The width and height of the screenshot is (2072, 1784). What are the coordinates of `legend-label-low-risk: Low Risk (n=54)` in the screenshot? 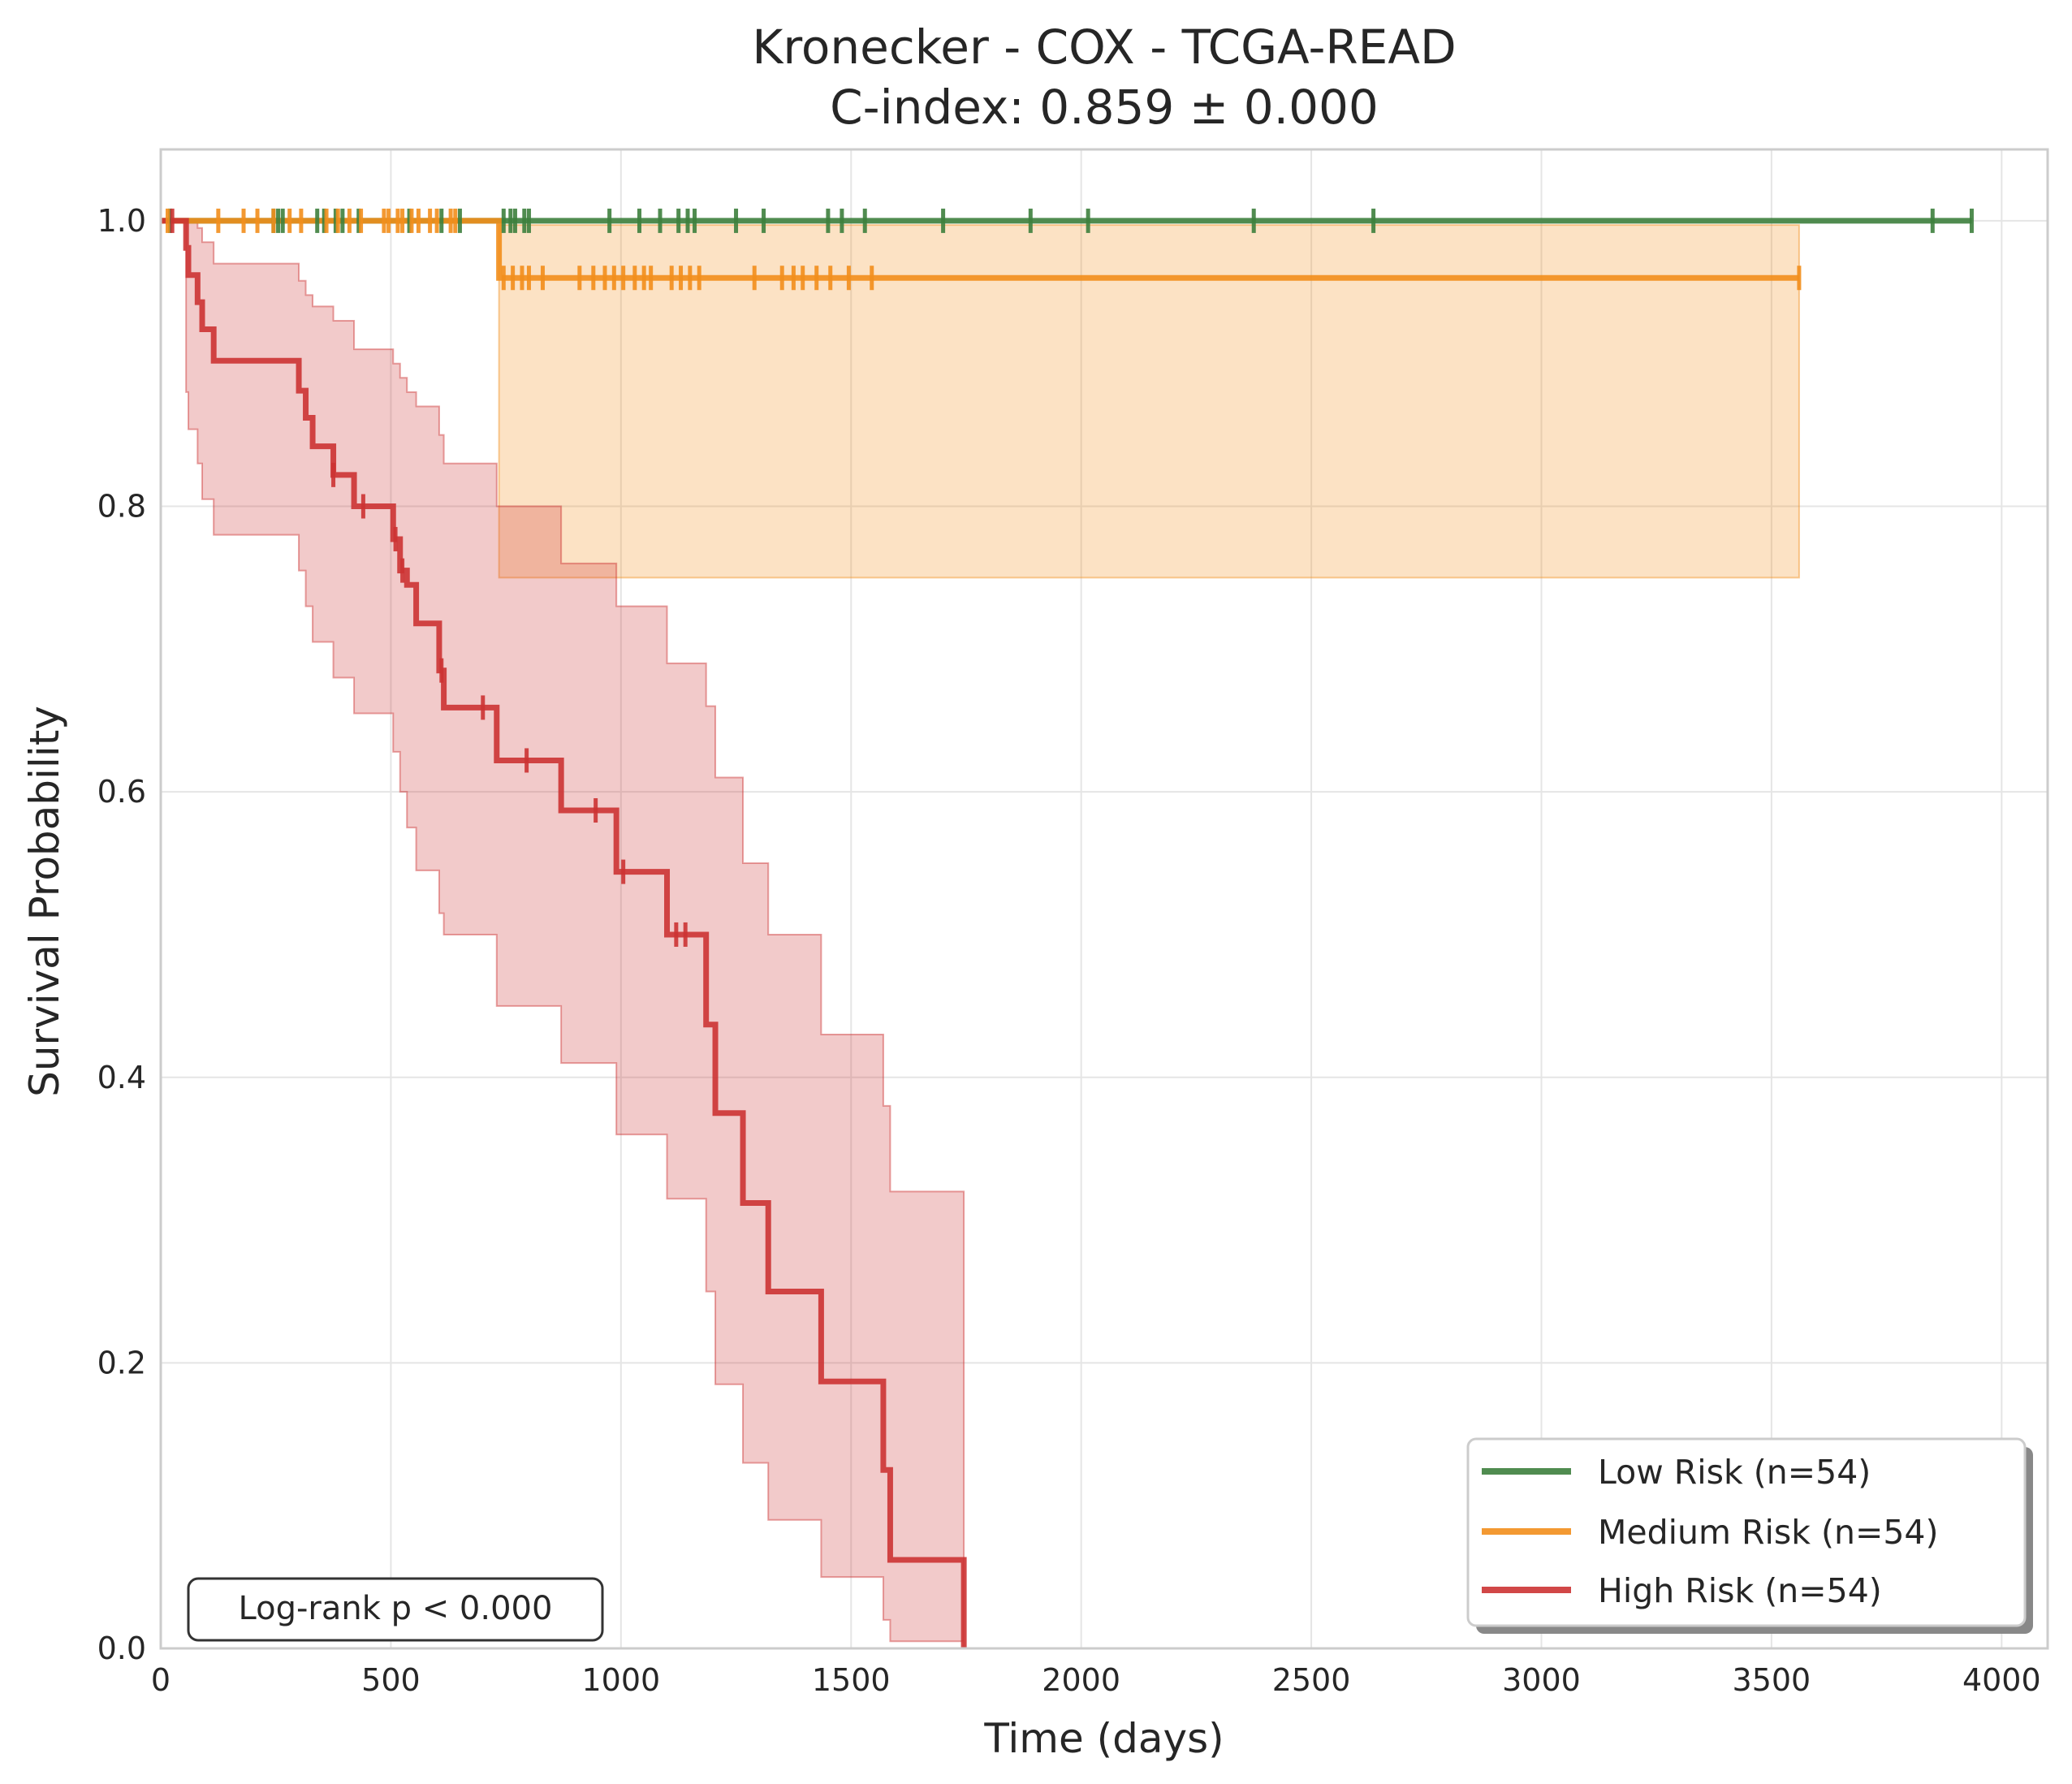 It's located at (1734, 1472).